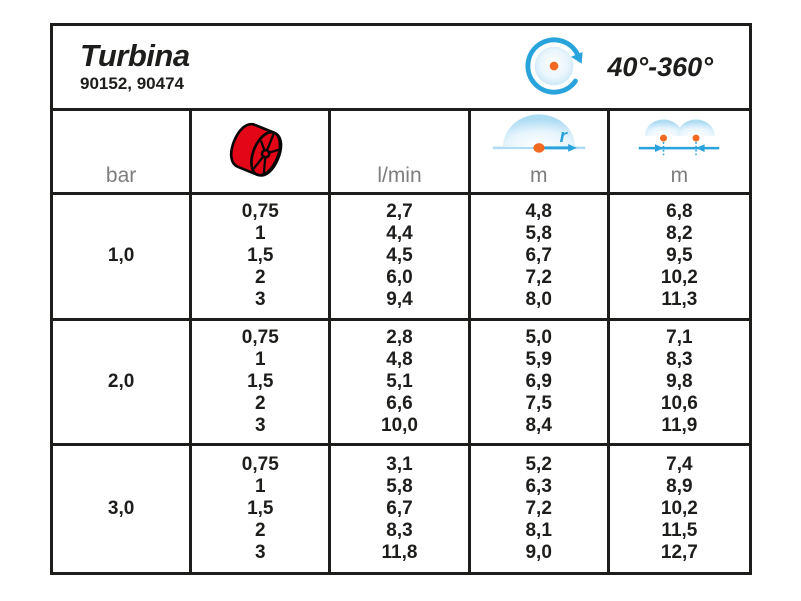 Image resolution: width=801 pixels, height=601 pixels. Describe the element at coordinates (538, 337) in the screenshot. I see `value: 5,0` at that location.